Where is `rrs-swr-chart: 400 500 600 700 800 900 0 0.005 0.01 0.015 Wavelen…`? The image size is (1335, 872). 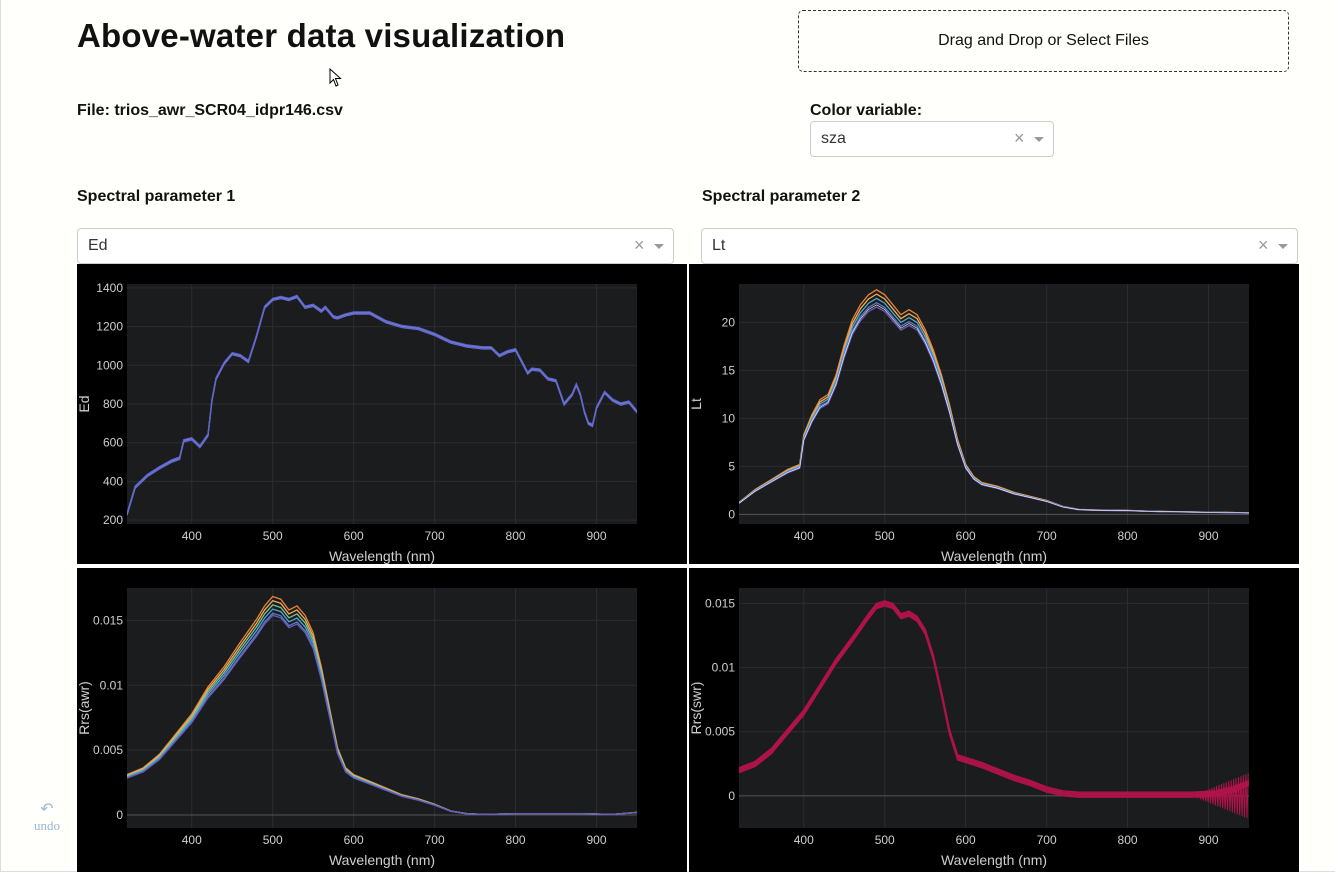 rrs-swr-chart: 400 500 600 700 800 900 0 0.005 0.01 0.015 Wavelen… is located at coordinates (969, 728).